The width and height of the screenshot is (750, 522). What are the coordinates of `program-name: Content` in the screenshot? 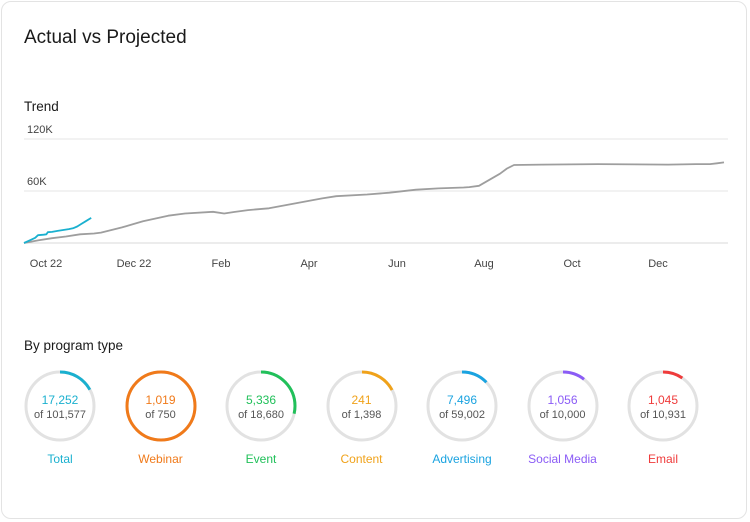 It's located at (361, 459).